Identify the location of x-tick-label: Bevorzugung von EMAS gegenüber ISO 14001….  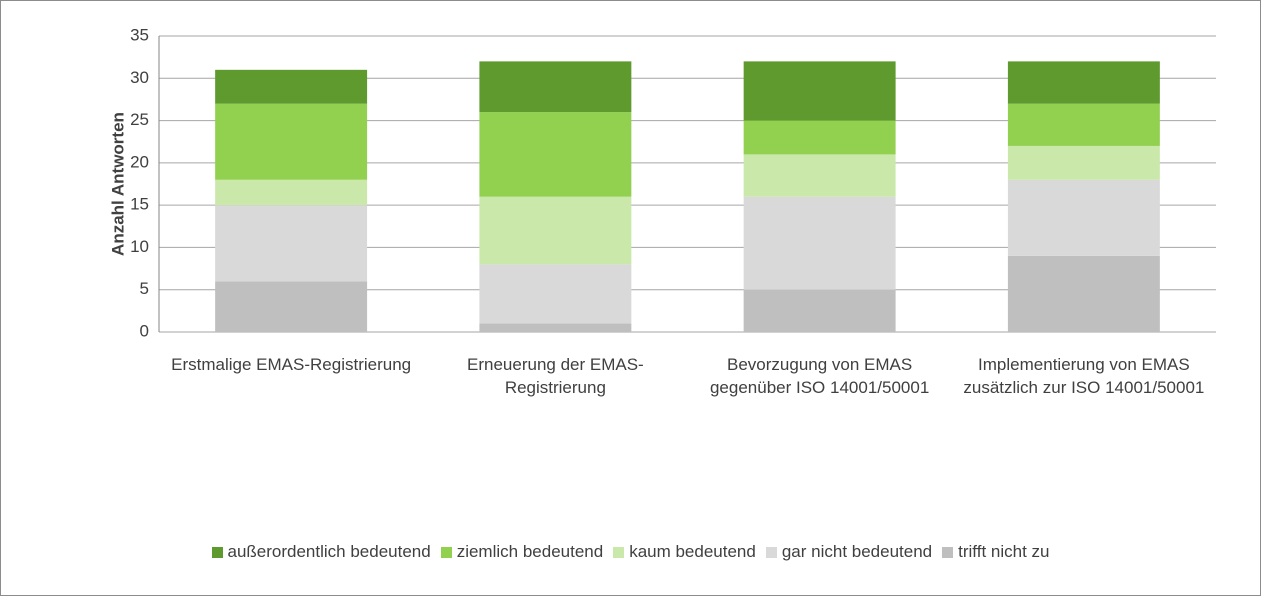
(819, 376).